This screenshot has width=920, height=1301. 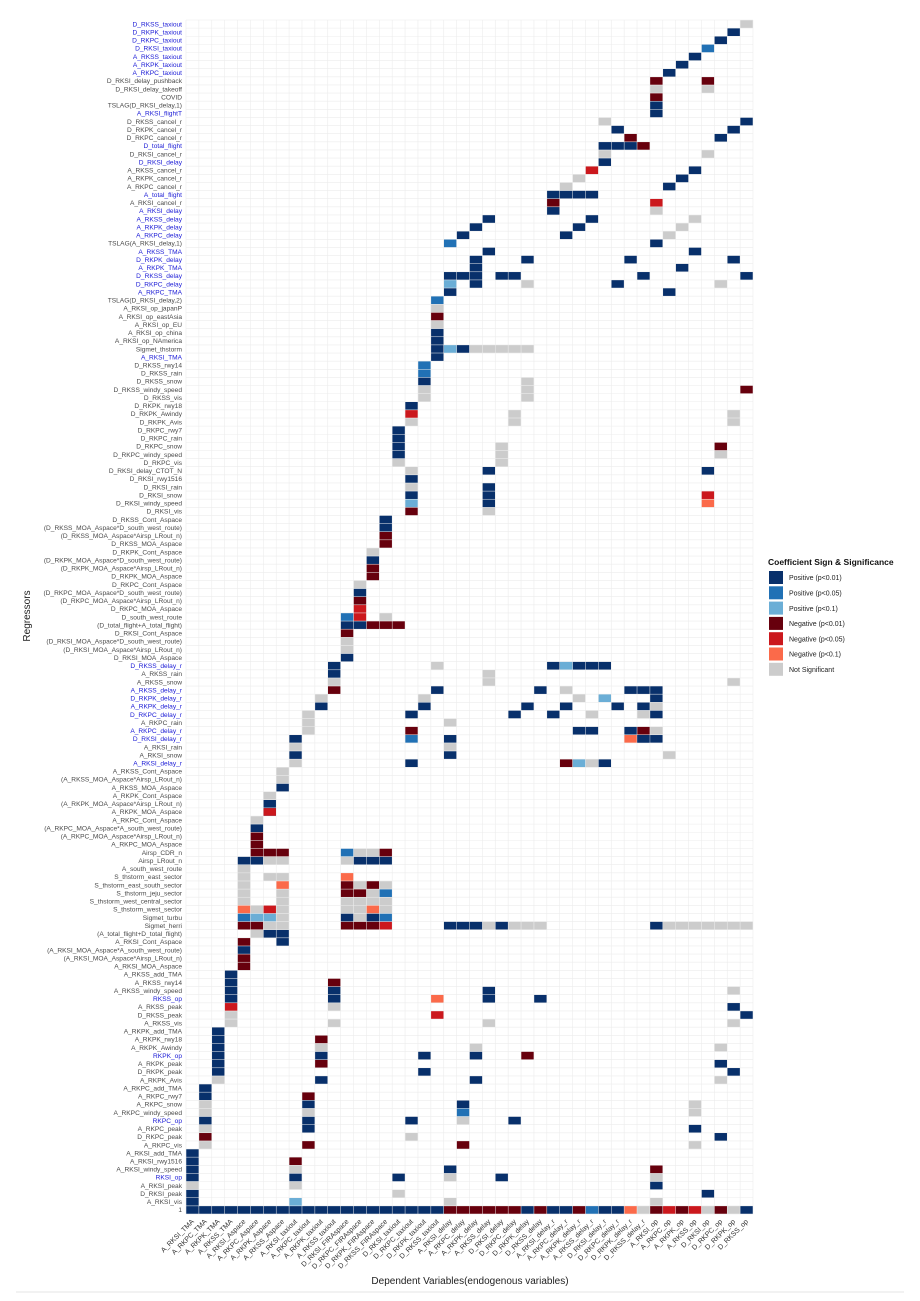 I want to click on y-tick-label: D_RKSI_MOA_Aspace, so click(x=148, y=658).